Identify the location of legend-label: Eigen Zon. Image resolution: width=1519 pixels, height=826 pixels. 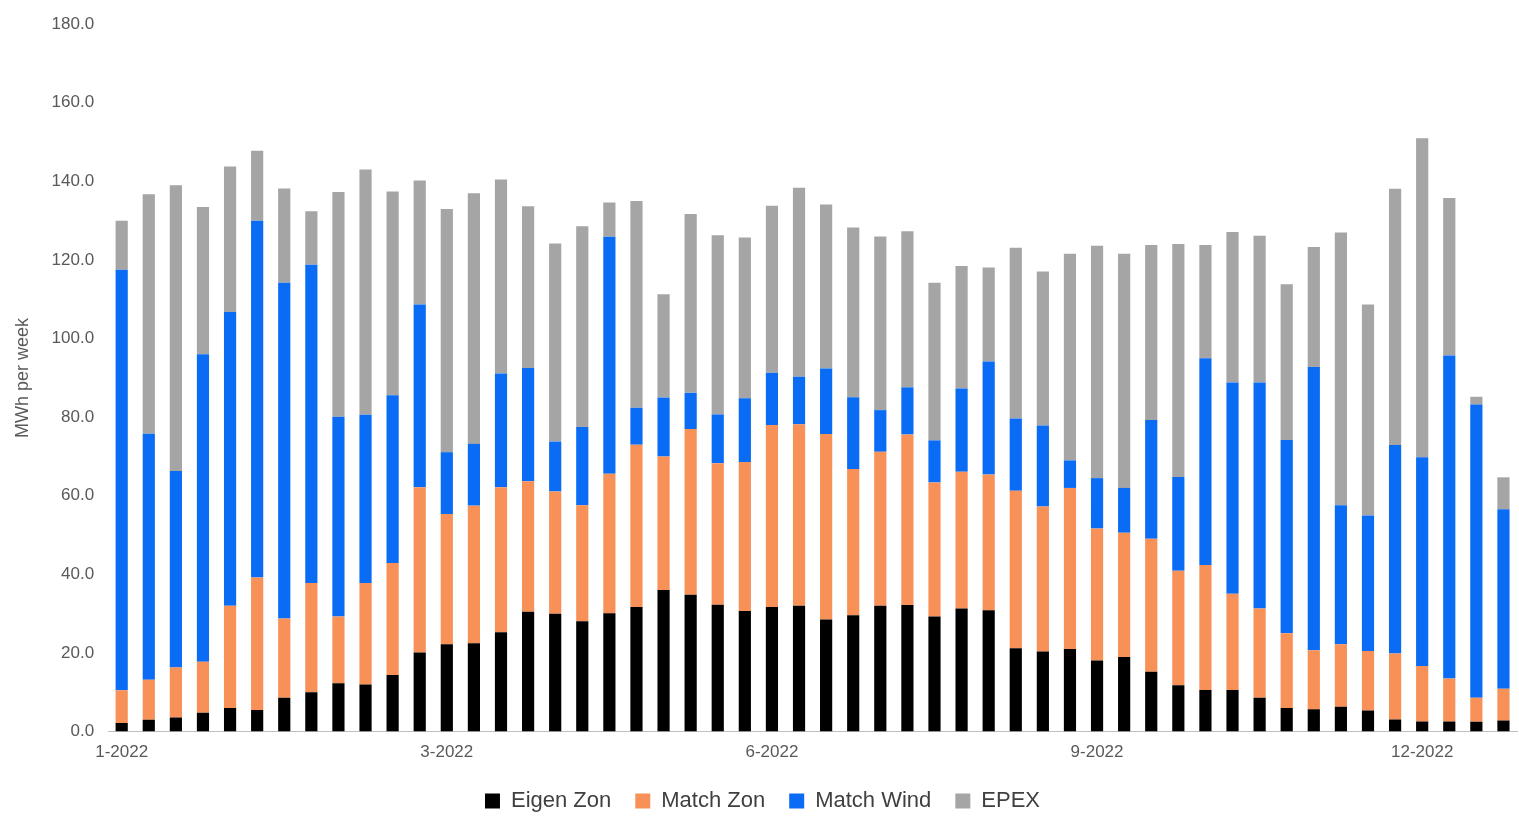
(561, 800).